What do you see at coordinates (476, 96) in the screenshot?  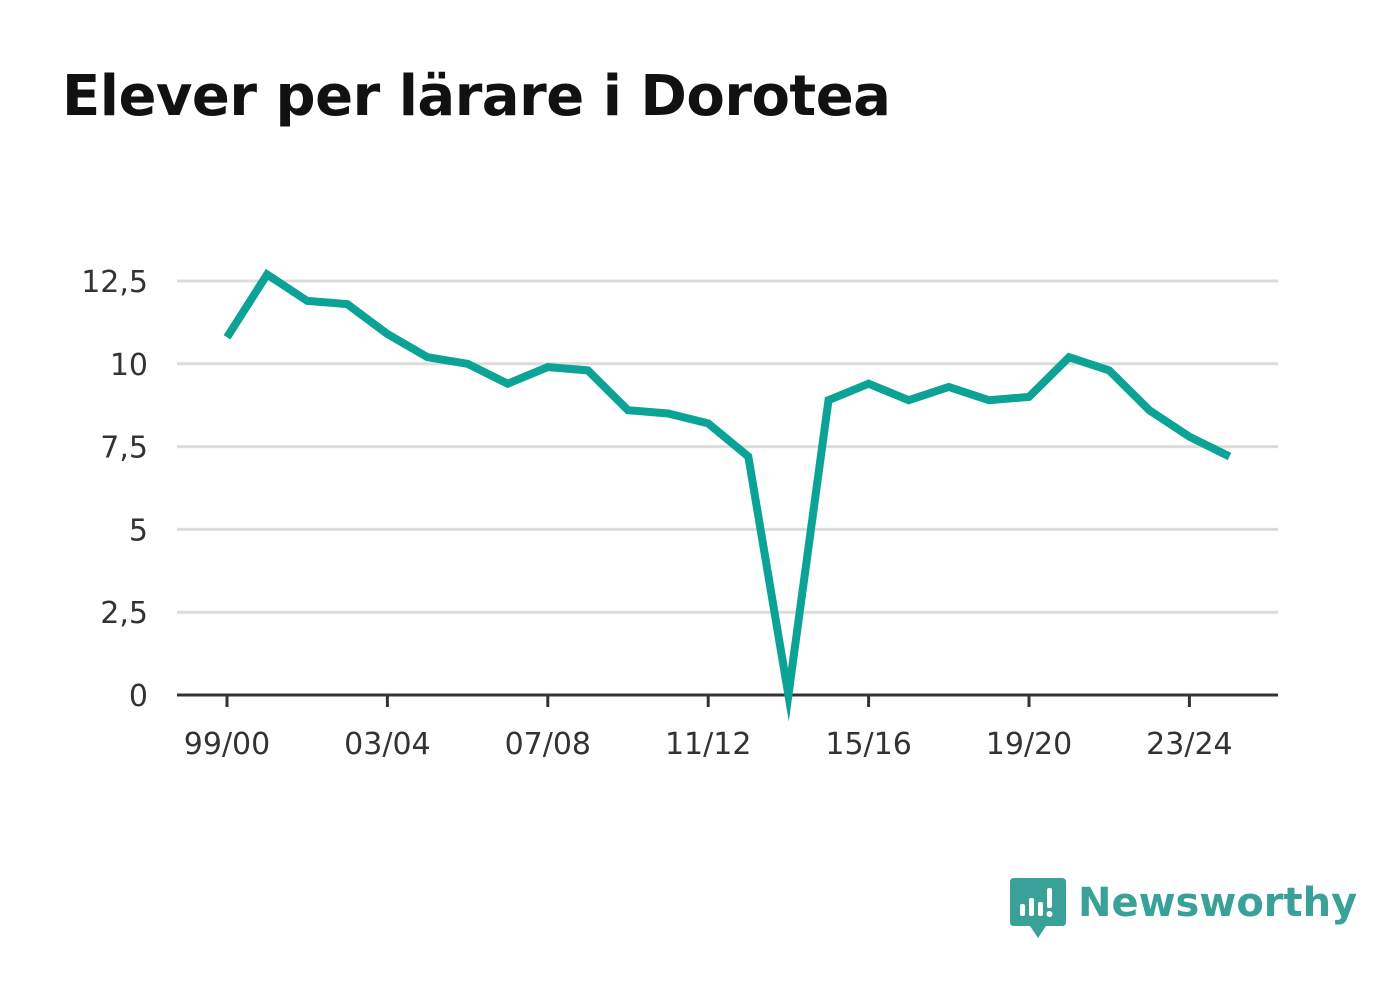 I see `chart-title: Elever per lärare i Dorotea` at bounding box center [476, 96].